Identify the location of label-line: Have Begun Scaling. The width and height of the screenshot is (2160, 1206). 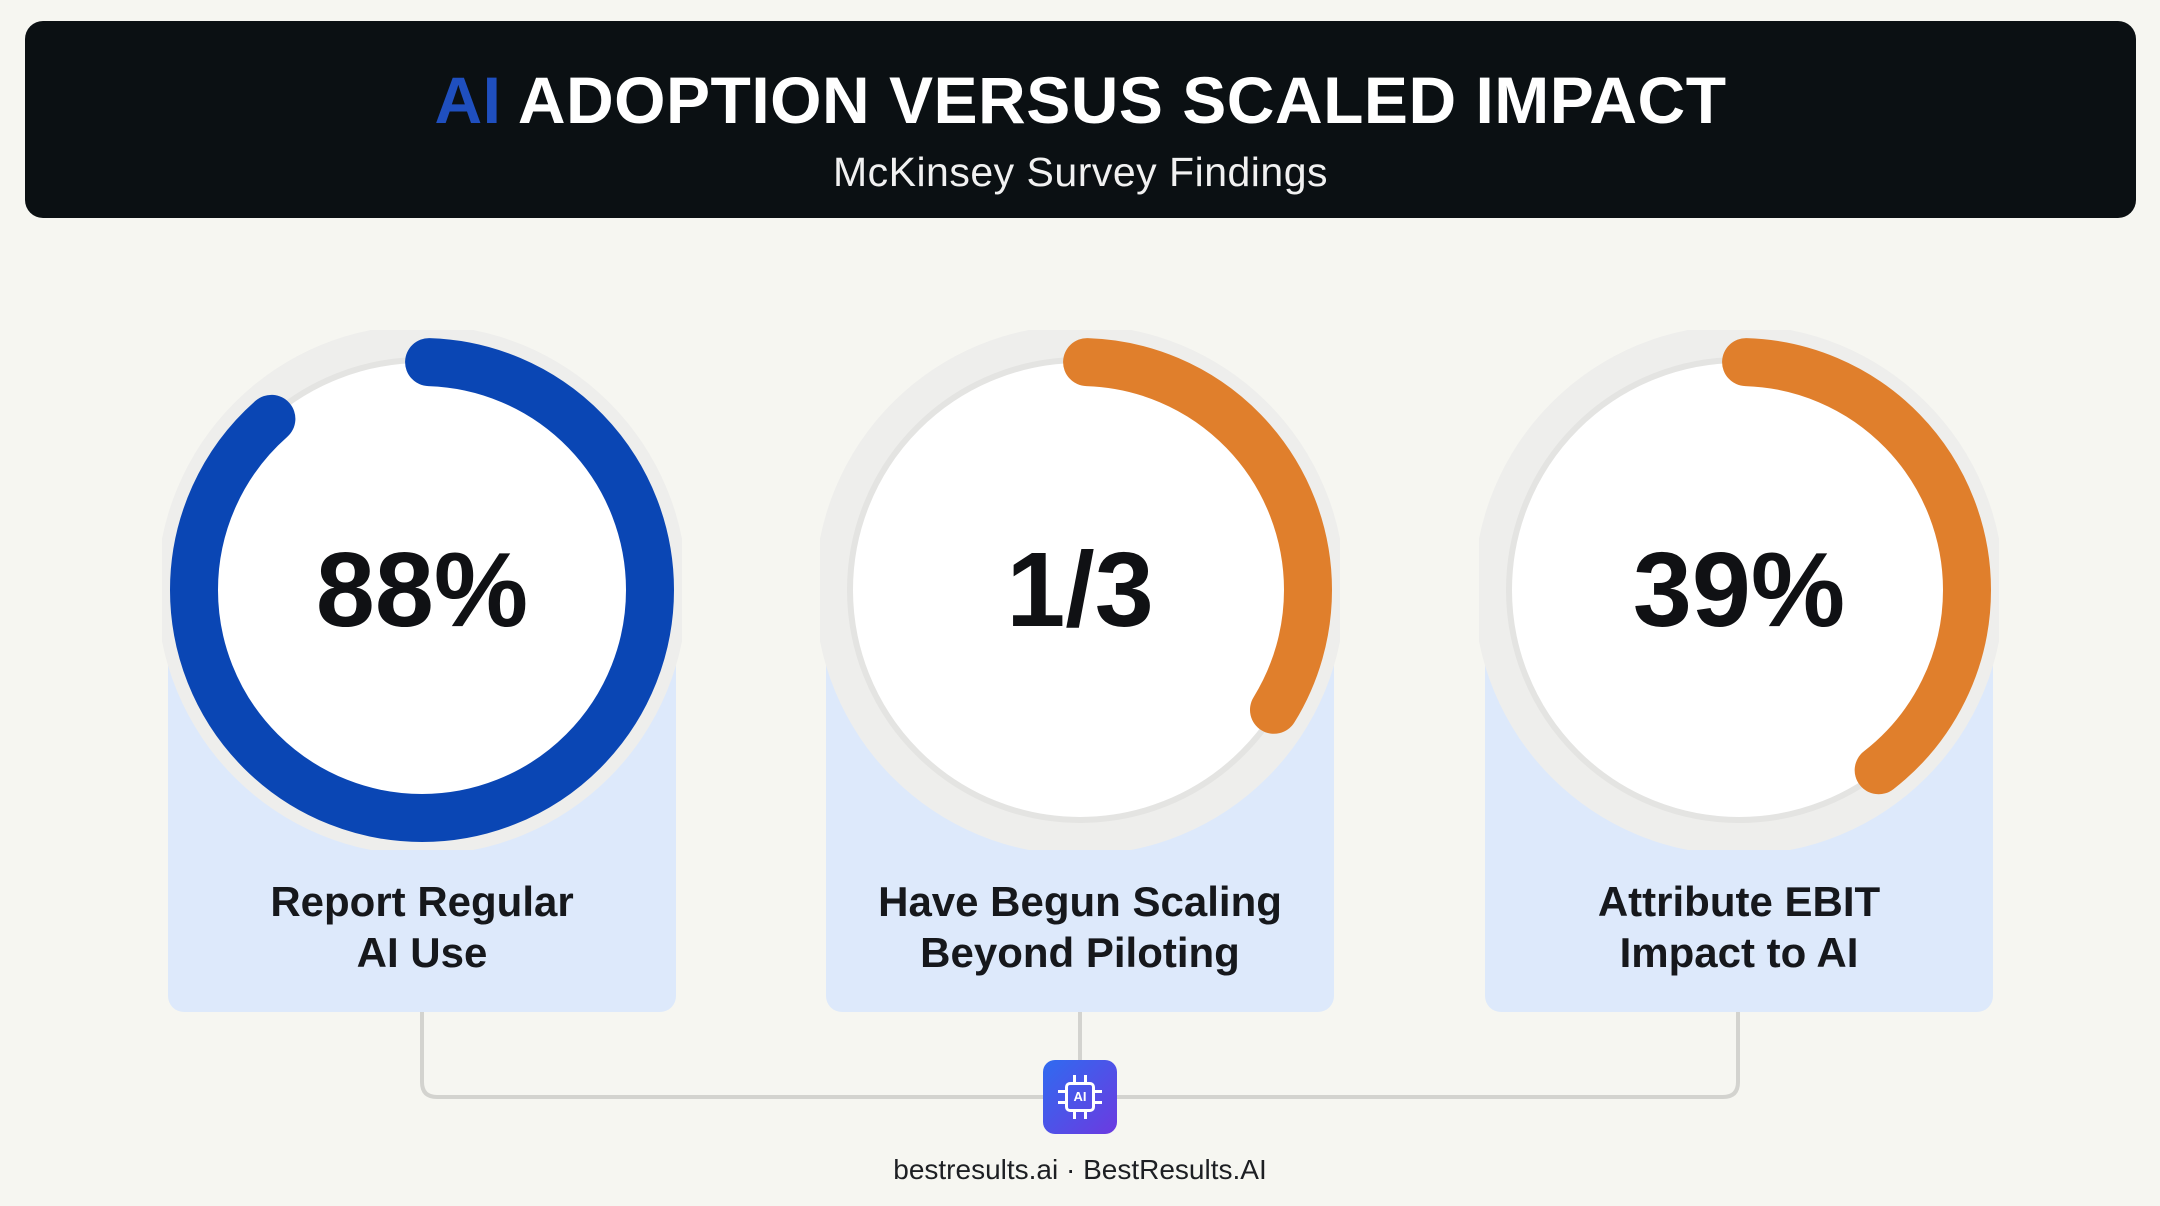
(1080, 901).